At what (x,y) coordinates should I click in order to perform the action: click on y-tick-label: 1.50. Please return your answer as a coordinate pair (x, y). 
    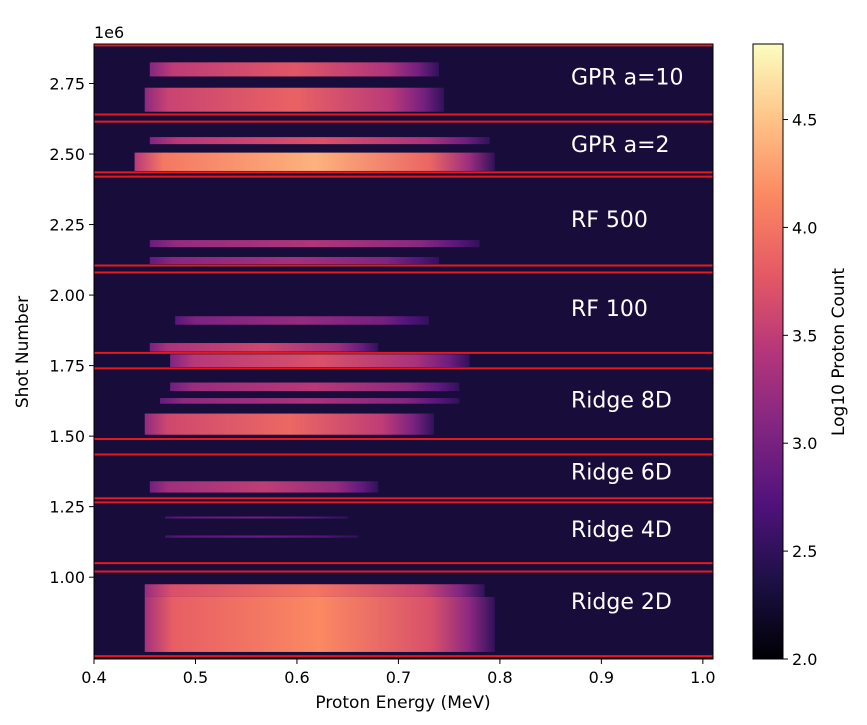
    Looking at the image, I should click on (67, 436).